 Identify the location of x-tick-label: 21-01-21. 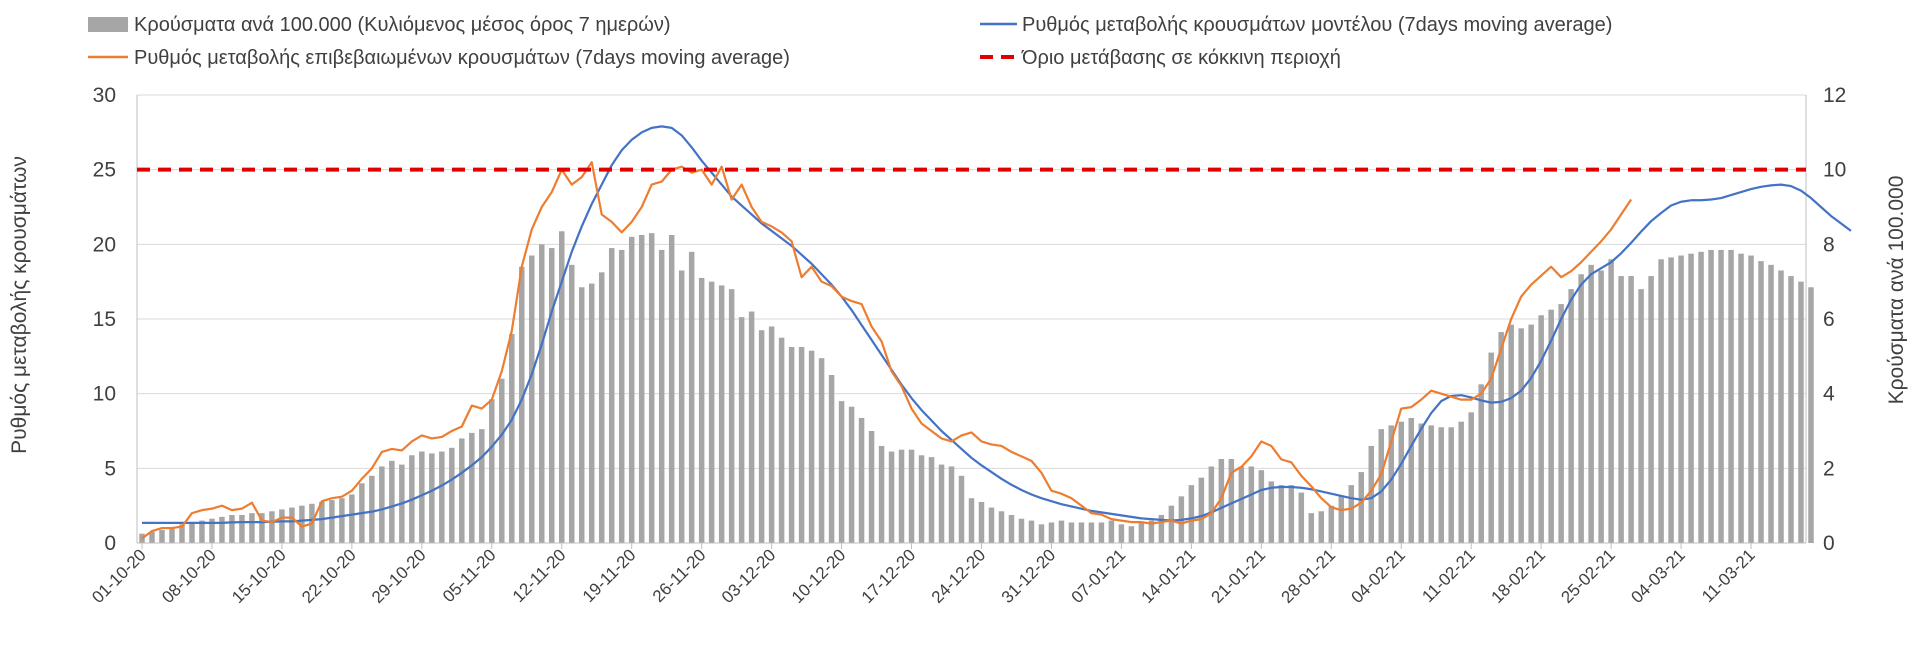
(1239, 576).